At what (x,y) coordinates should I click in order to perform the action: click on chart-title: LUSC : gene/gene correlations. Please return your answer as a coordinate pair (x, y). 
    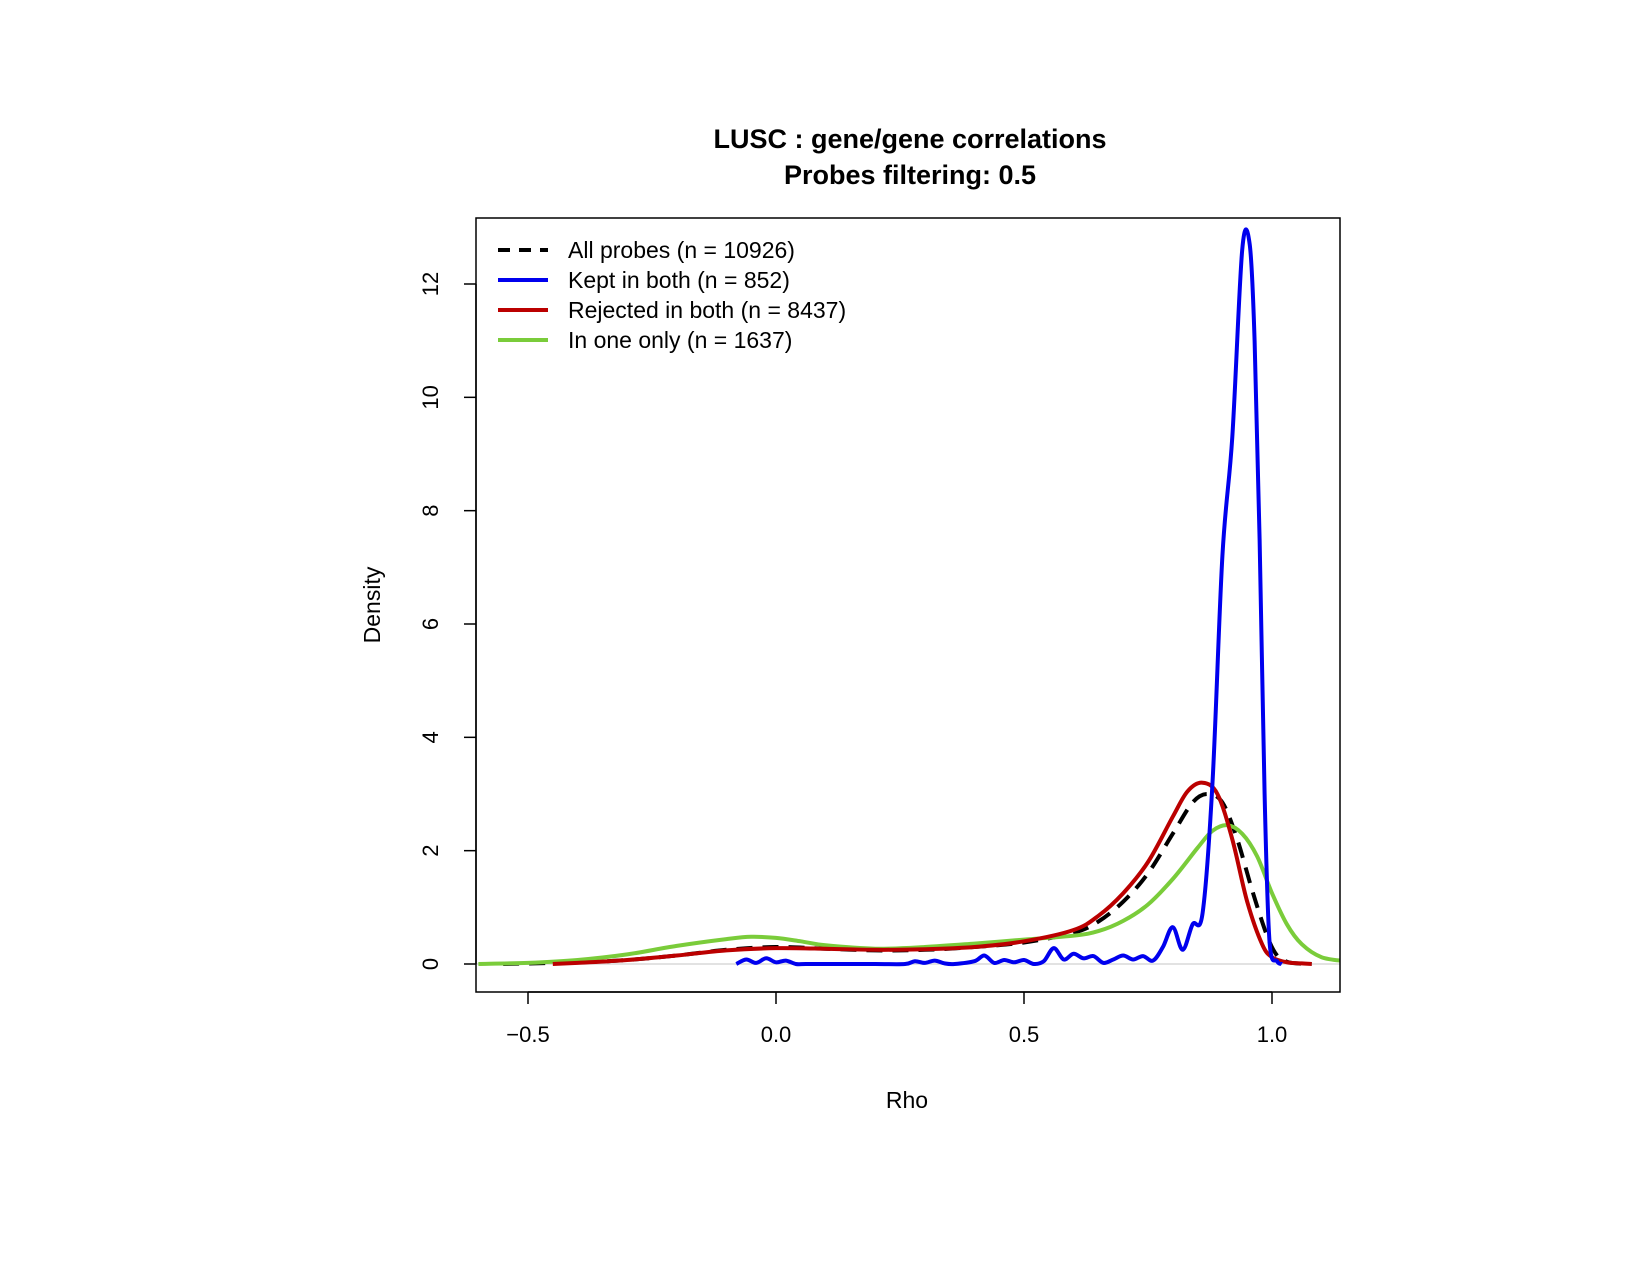
    Looking at the image, I should click on (909, 139).